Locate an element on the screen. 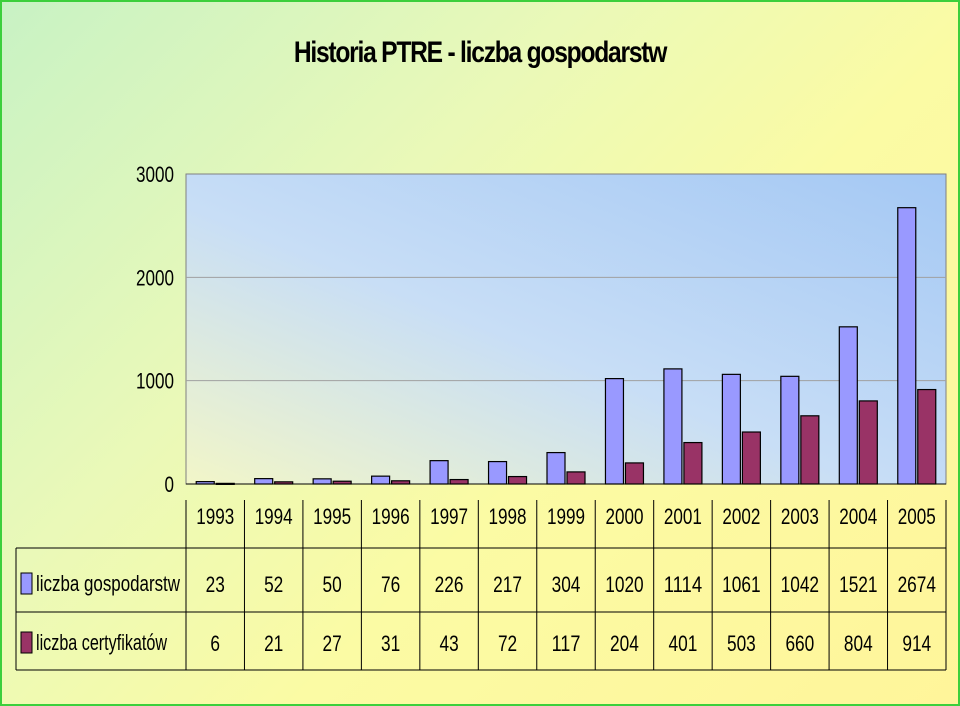 Image resolution: width=960 pixels, height=706 pixels. data-label: 2674 is located at coordinates (917, 584).